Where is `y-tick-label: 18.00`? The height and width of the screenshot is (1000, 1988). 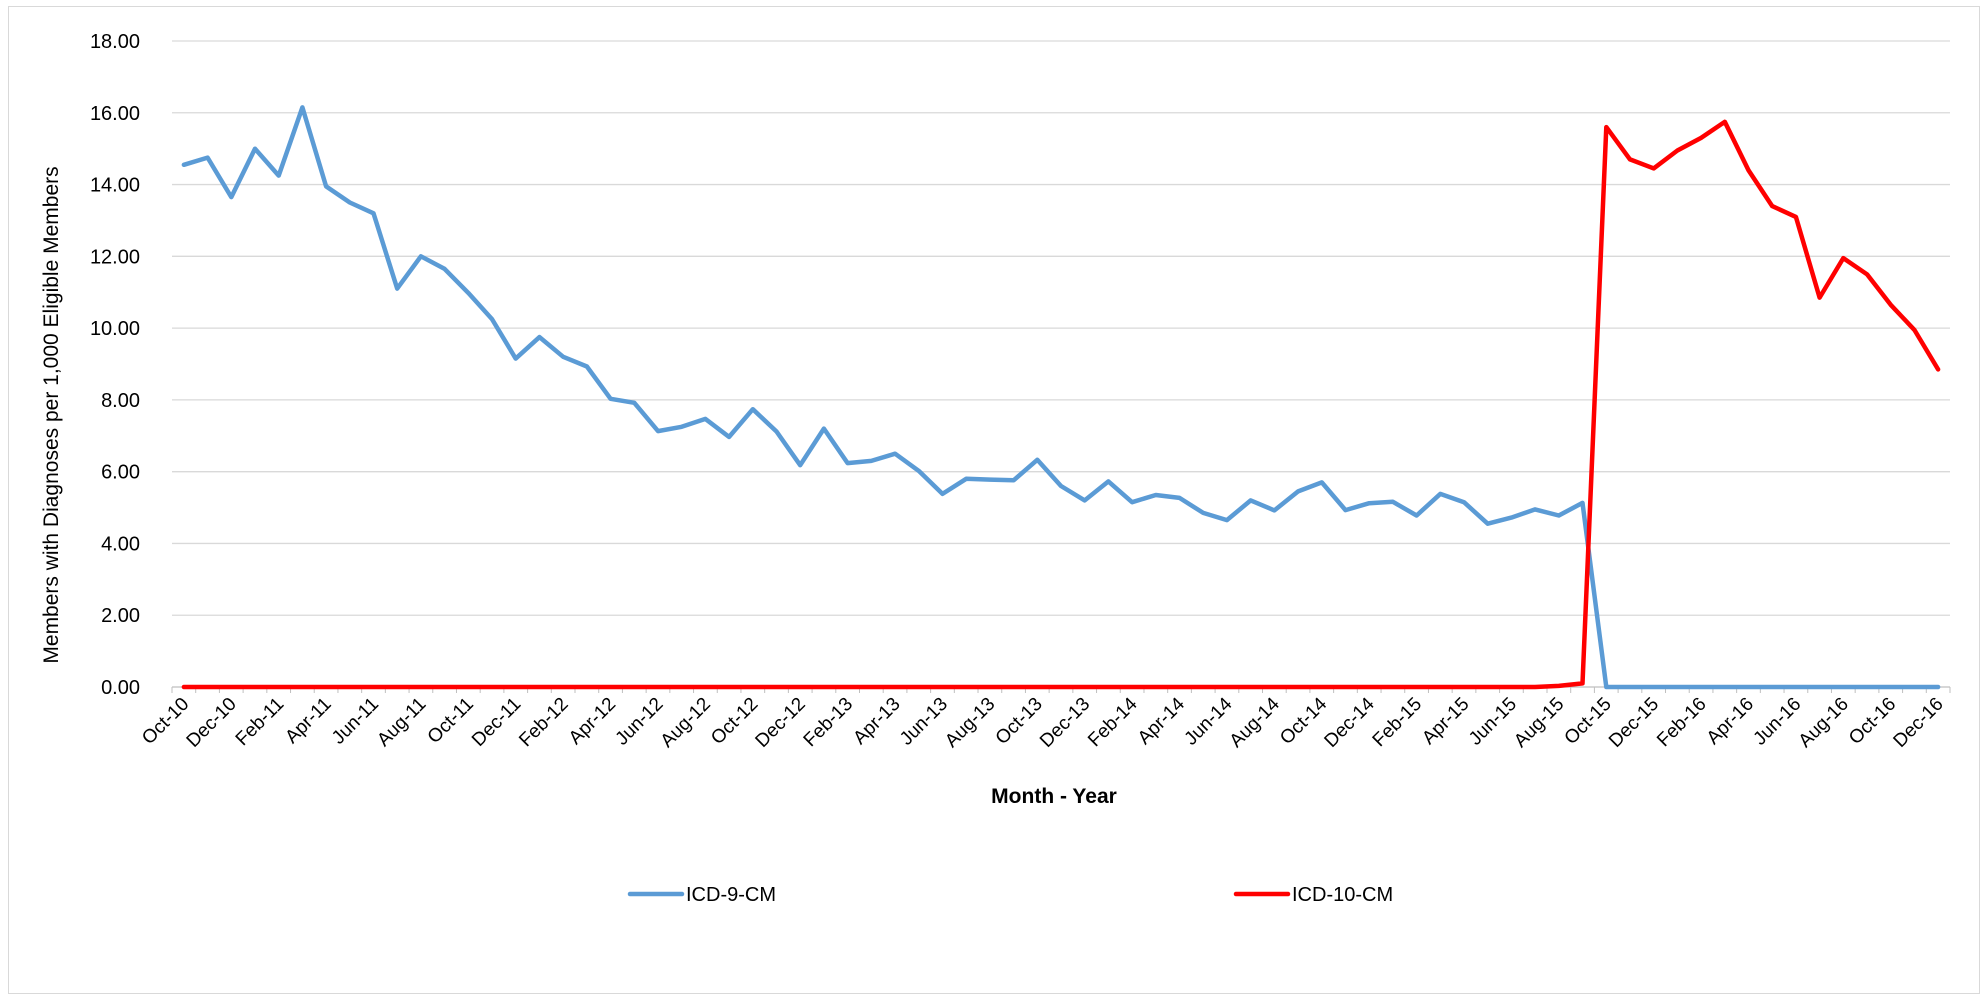 y-tick-label: 18.00 is located at coordinates (115, 42).